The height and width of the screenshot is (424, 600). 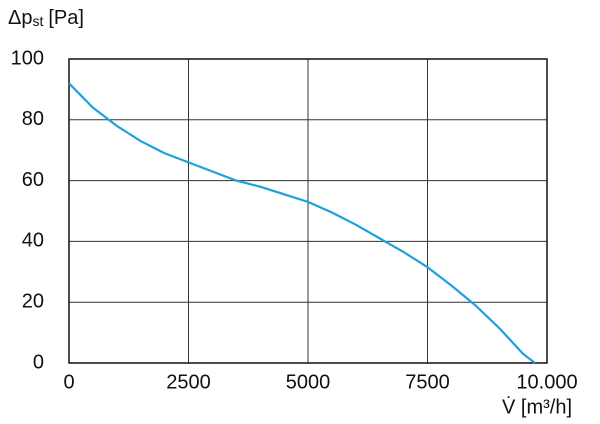 I want to click on x-tick-label: 7500, so click(x=427, y=382).